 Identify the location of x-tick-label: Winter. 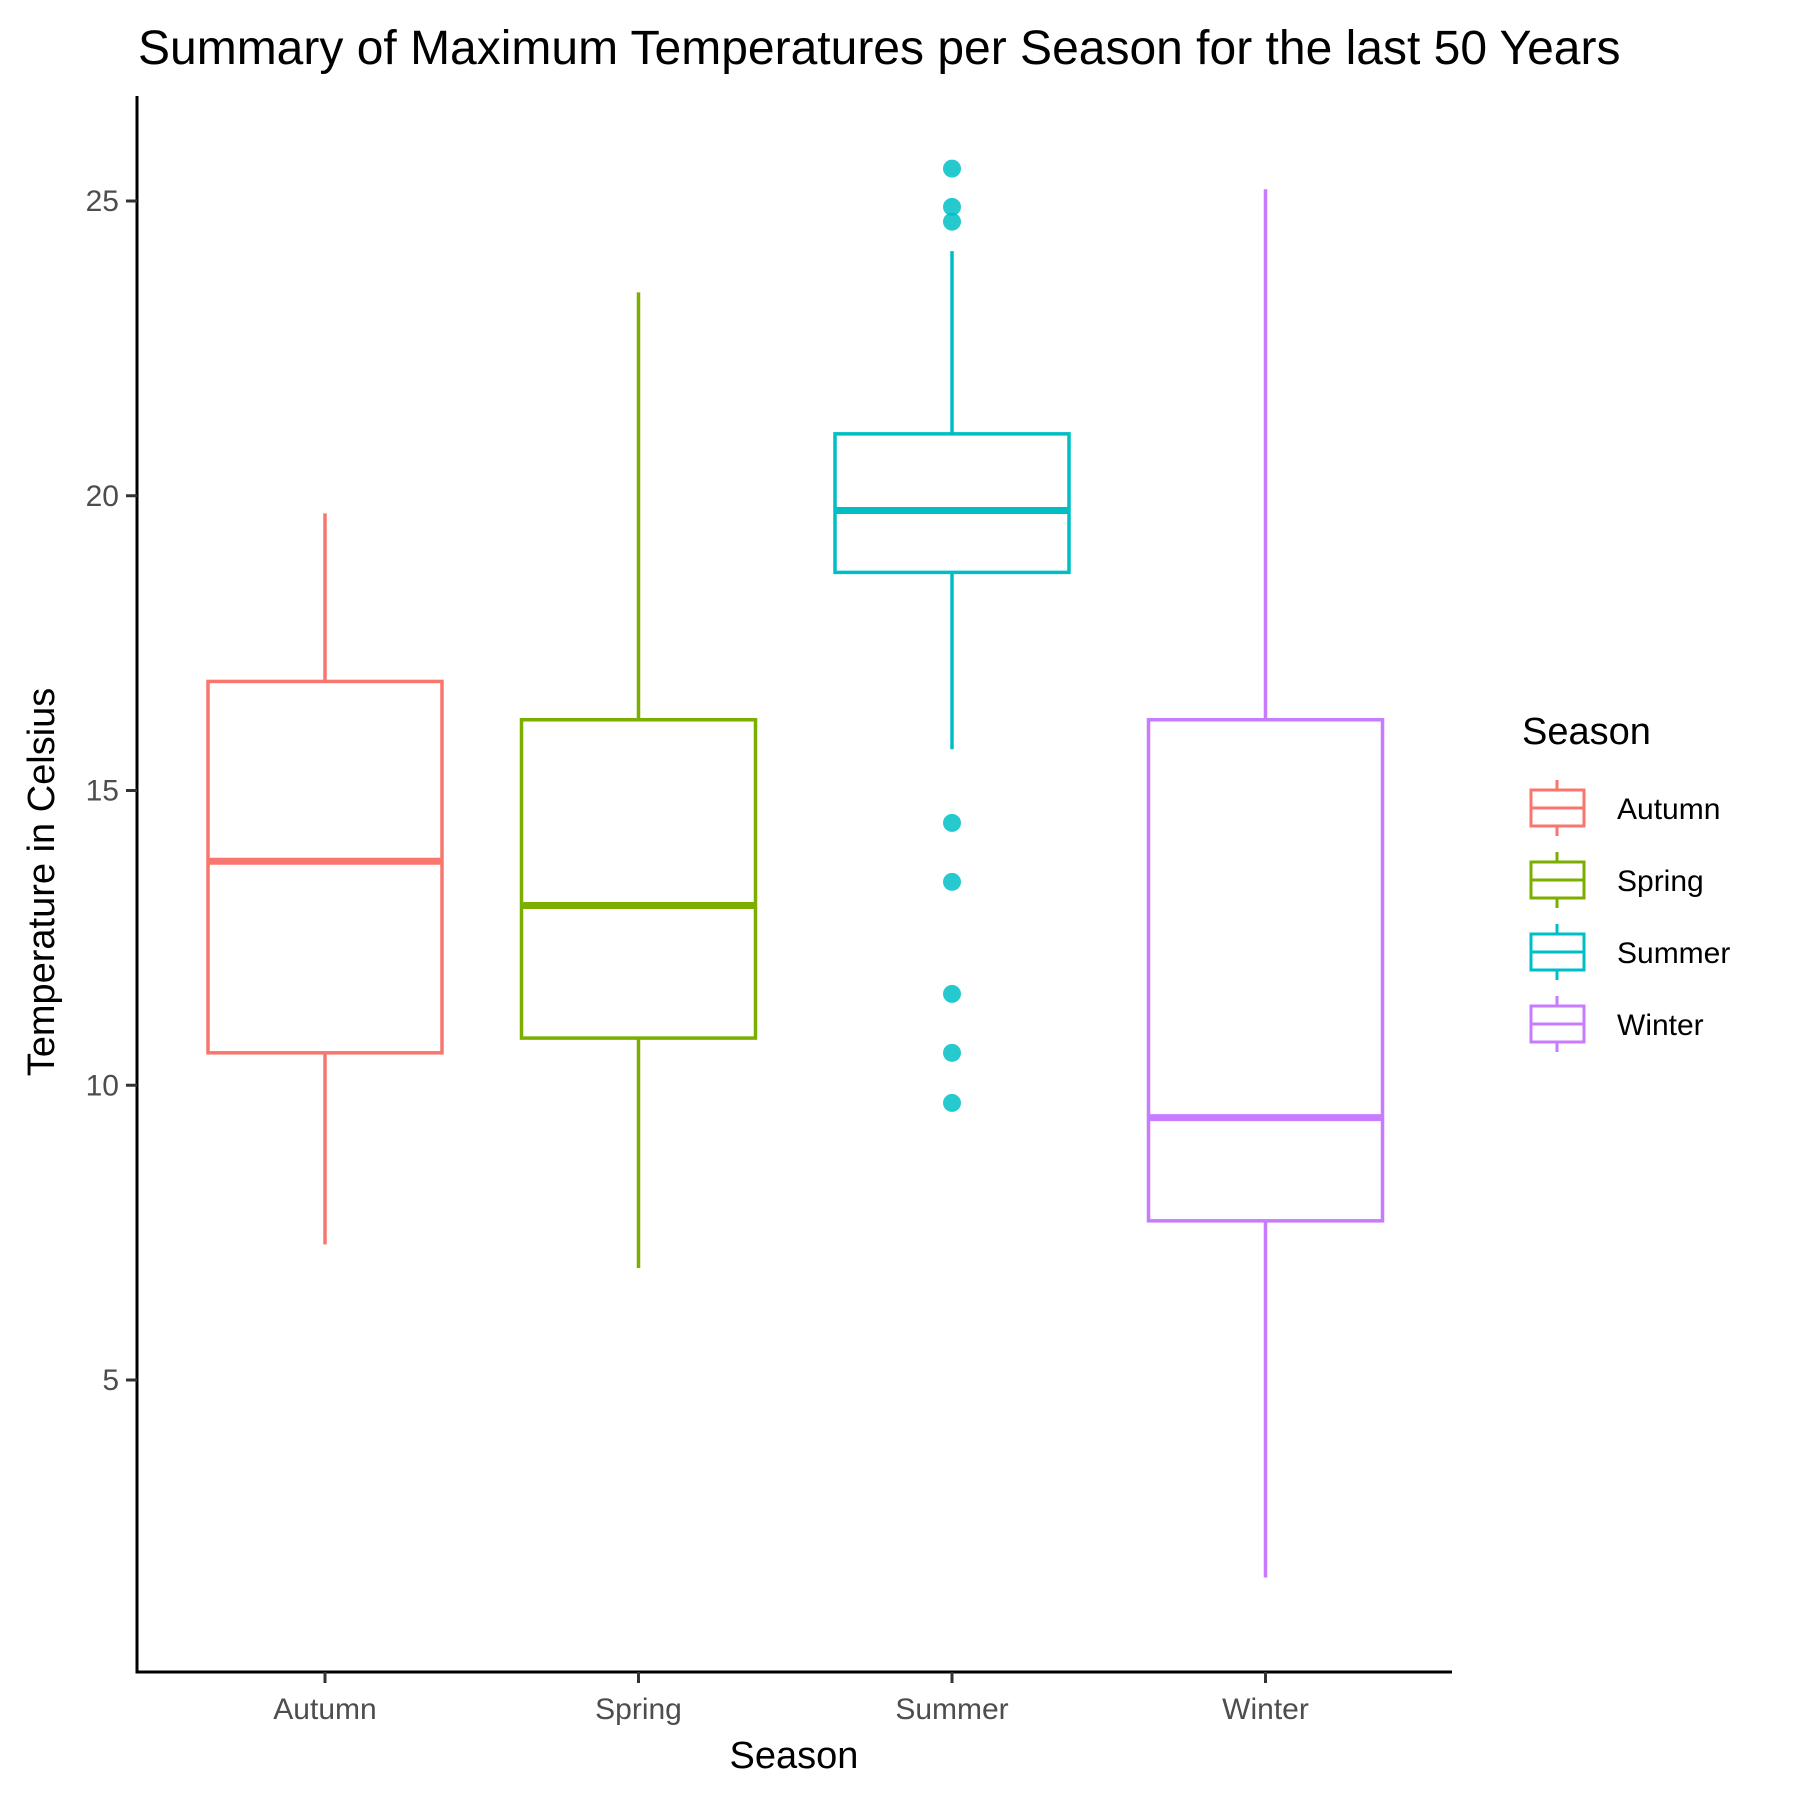
(1265, 1709).